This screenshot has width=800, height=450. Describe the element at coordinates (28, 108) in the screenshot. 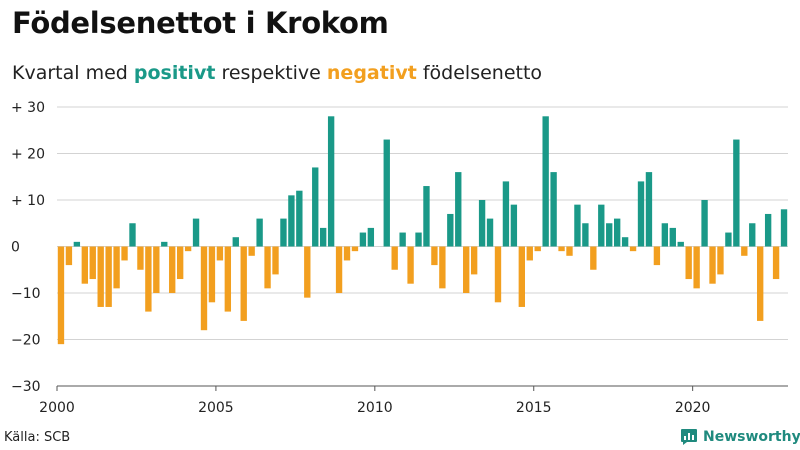

I see `y-tick-label: + 30` at that location.